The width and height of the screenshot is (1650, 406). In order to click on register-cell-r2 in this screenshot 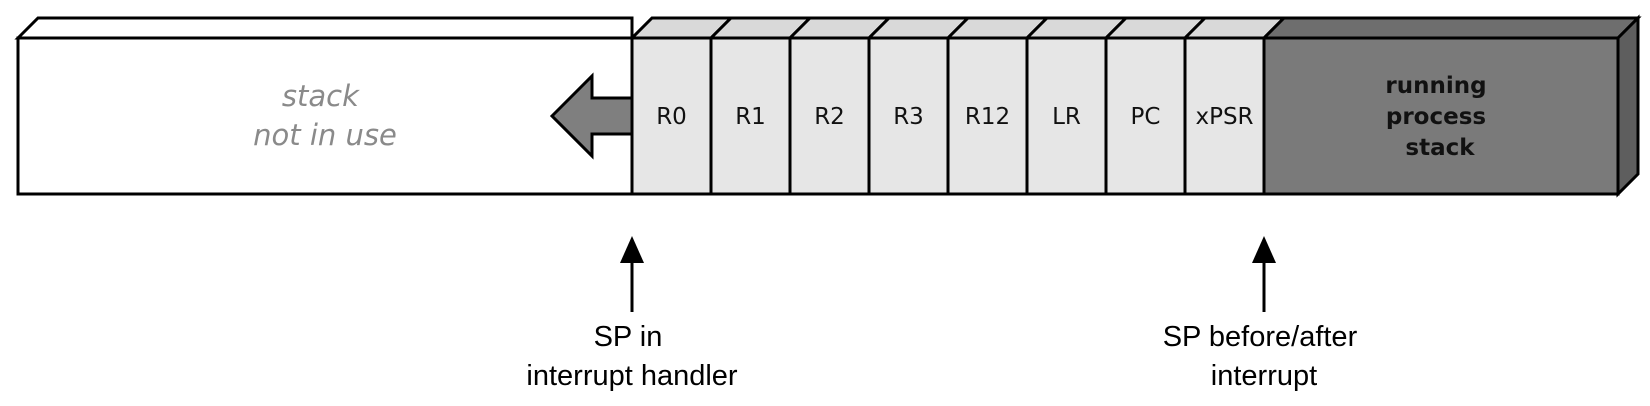, I will do `click(829, 116)`.